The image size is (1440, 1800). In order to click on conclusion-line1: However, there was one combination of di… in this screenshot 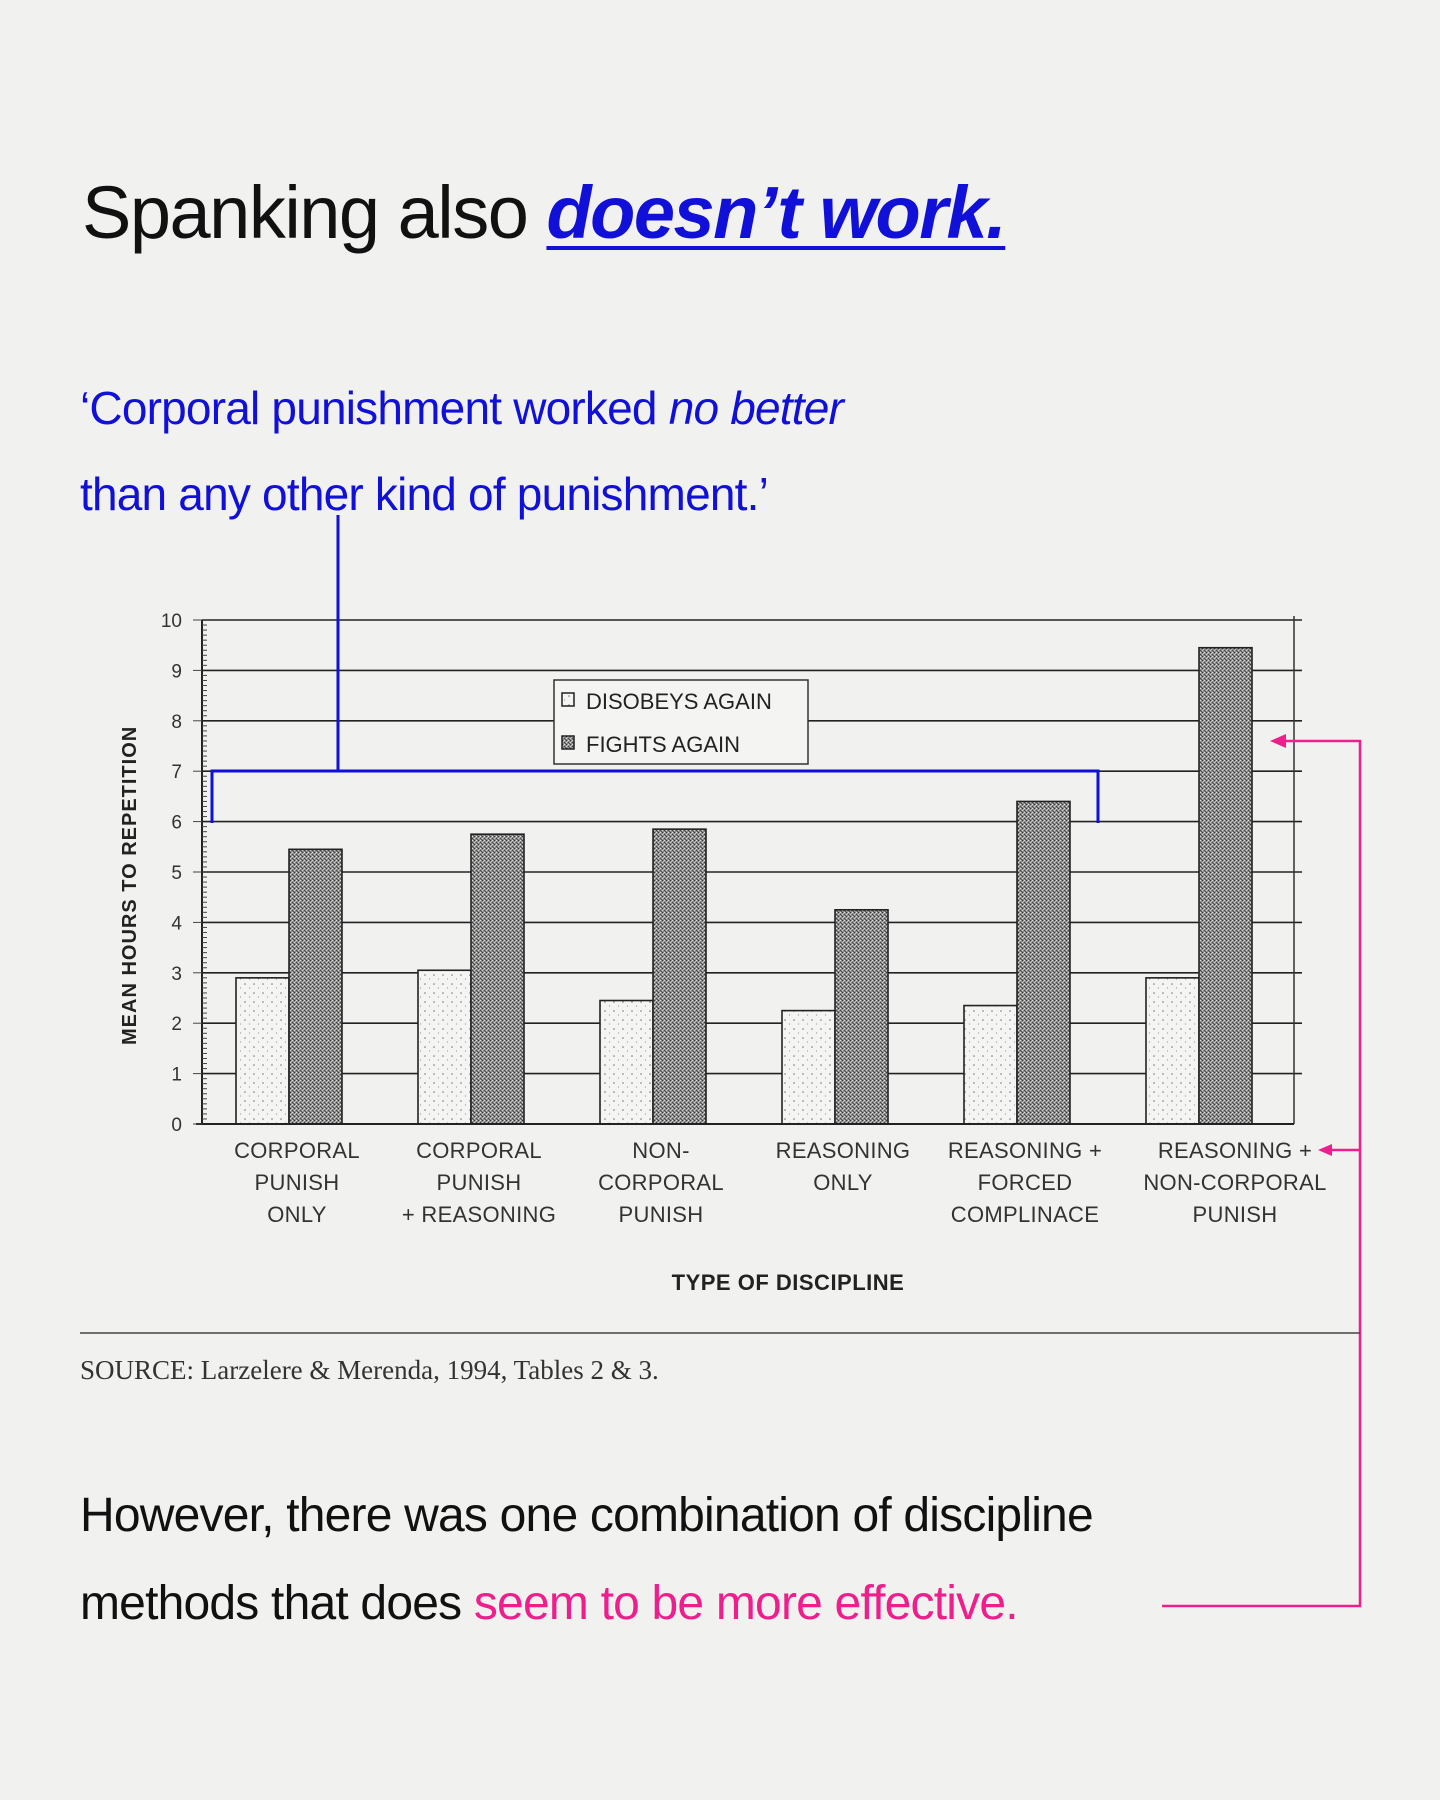, I will do `click(587, 1515)`.